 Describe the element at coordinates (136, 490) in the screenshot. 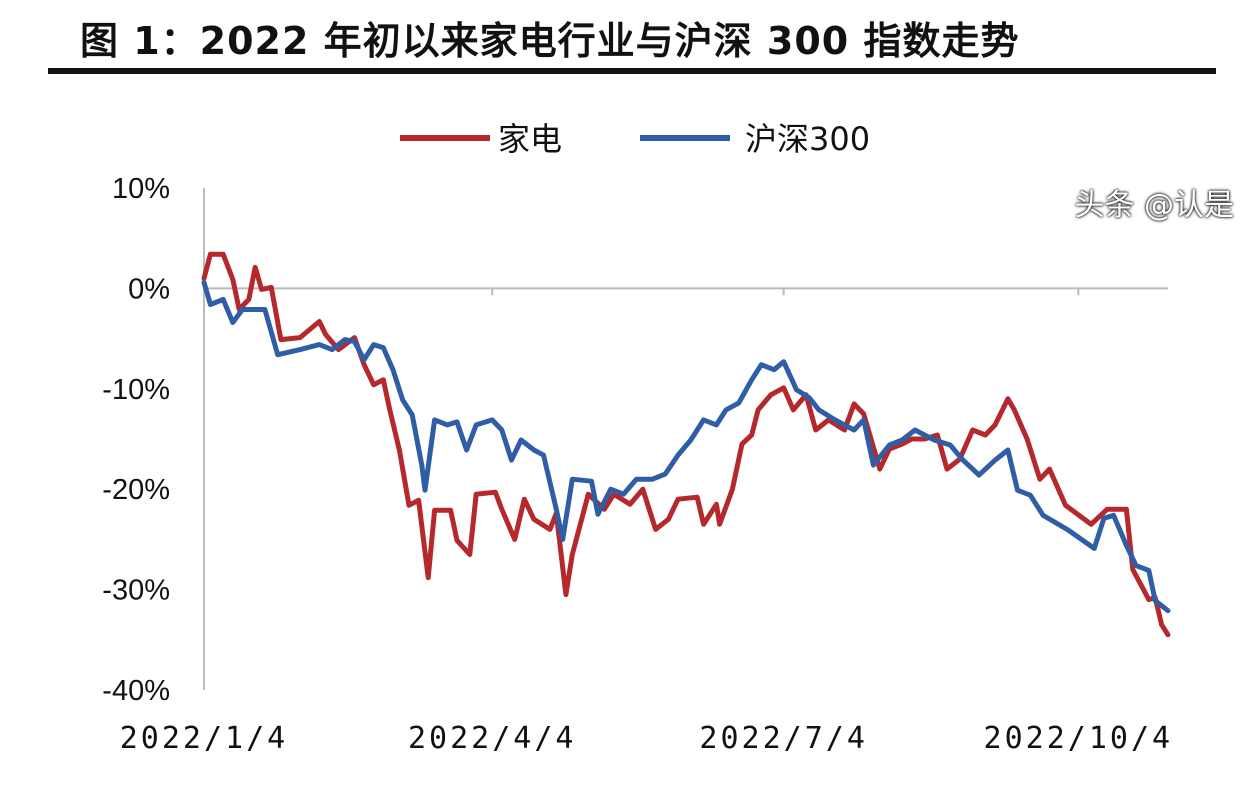

I see `y-tick-label: -20%` at that location.